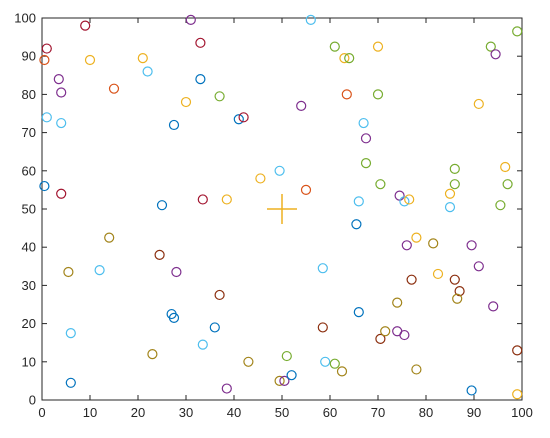 The image size is (550, 438). I want to click on x-tick-label: 50, so click(282, 412).